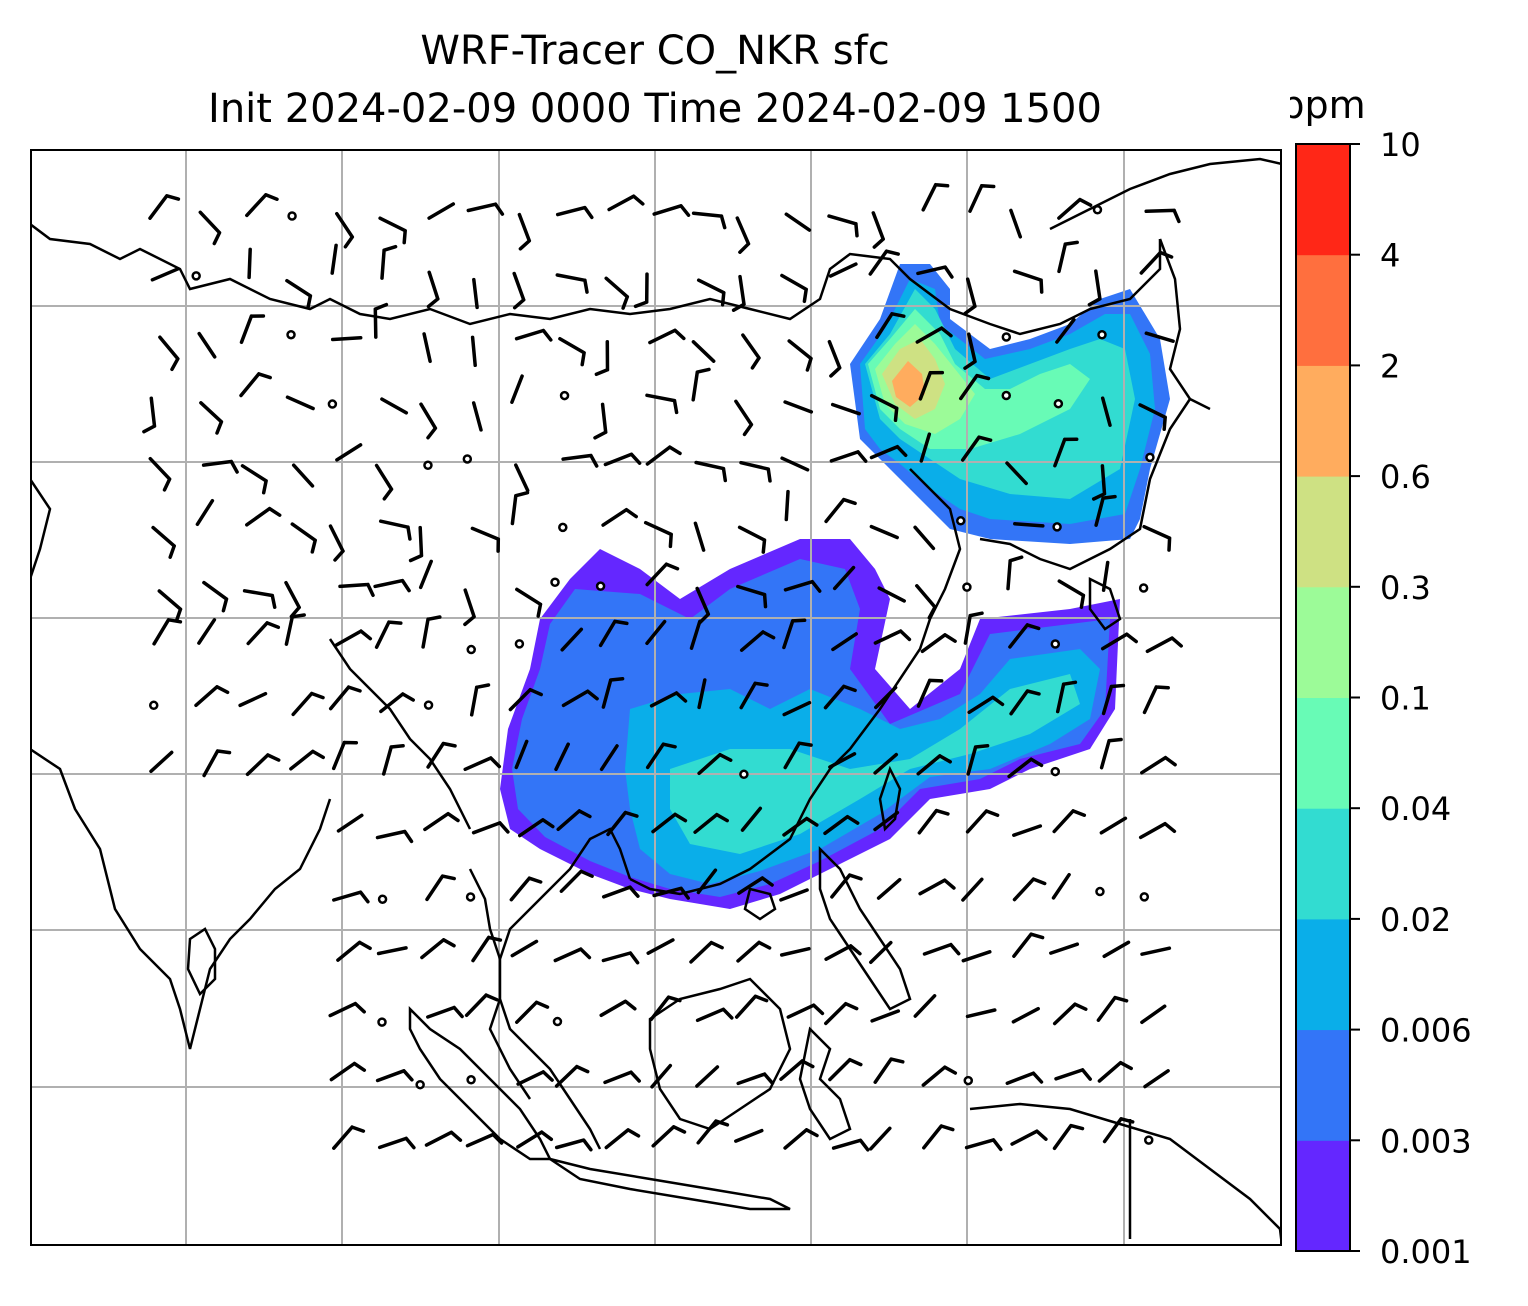 This screenshot has height=1306, width=1528. I want to click on northern-border, so click(596, 279).